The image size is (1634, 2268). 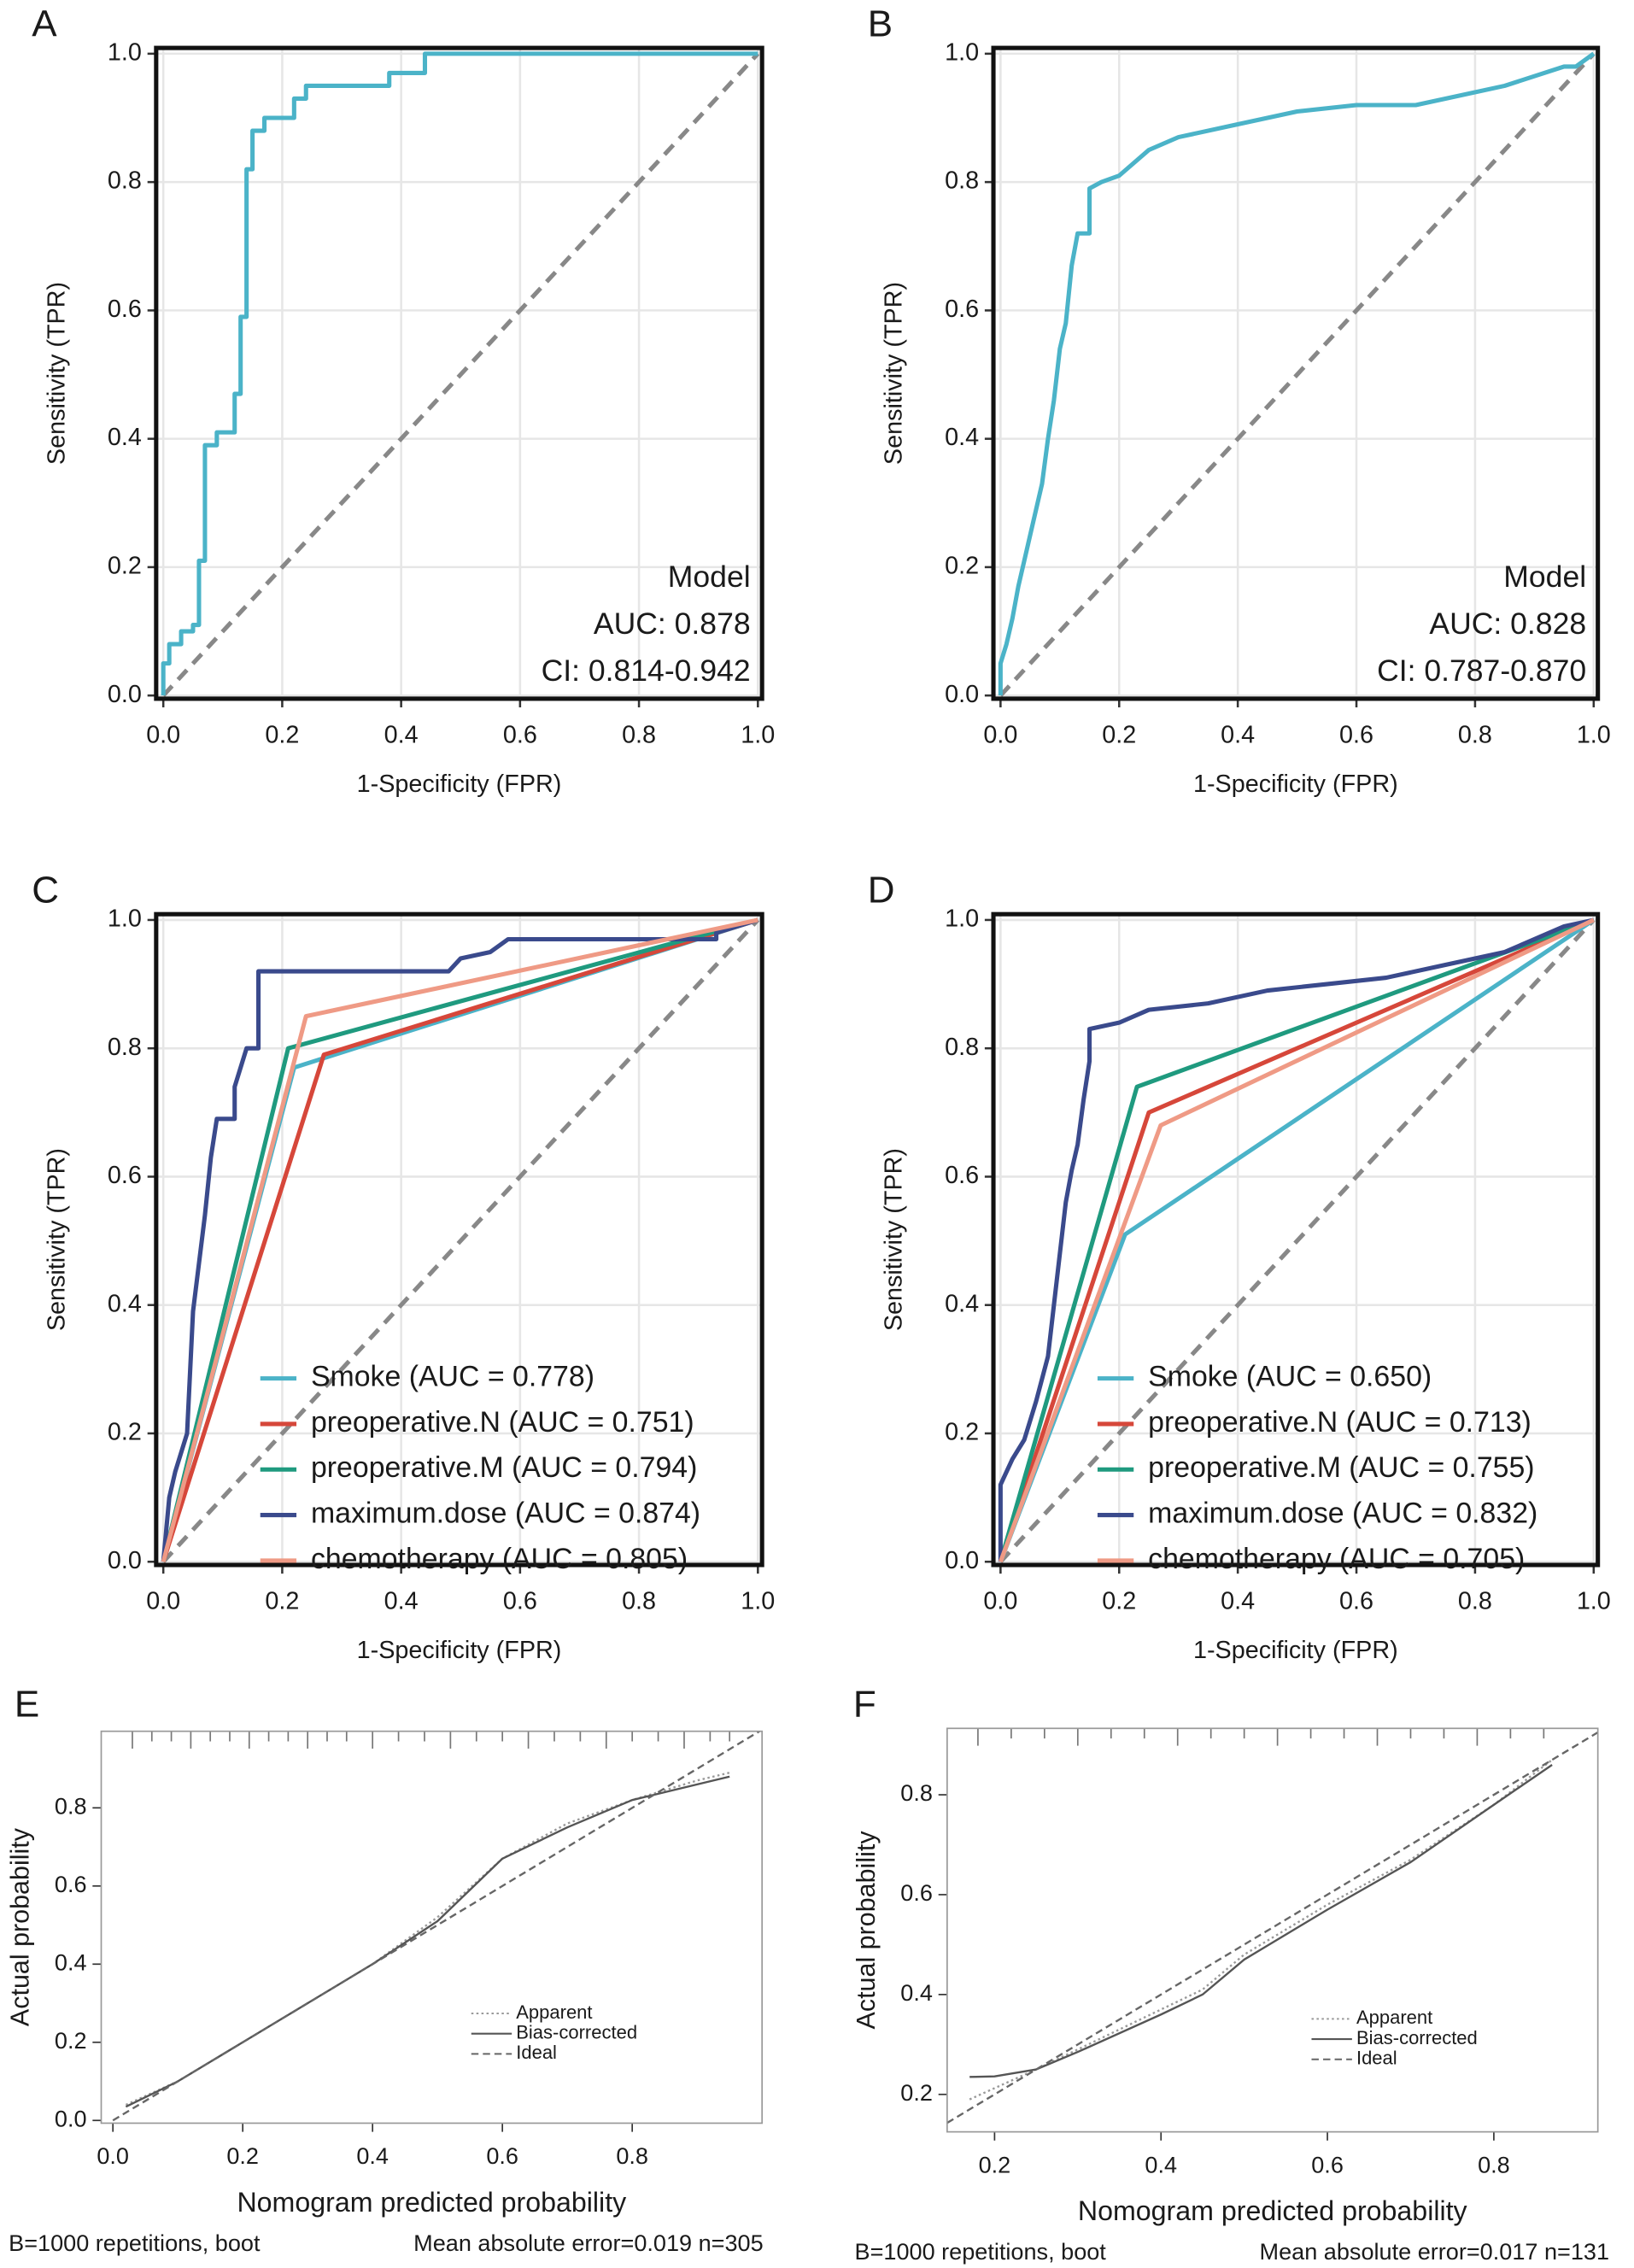 I want to click on annotation: Model, so click(x=1544, y=577).